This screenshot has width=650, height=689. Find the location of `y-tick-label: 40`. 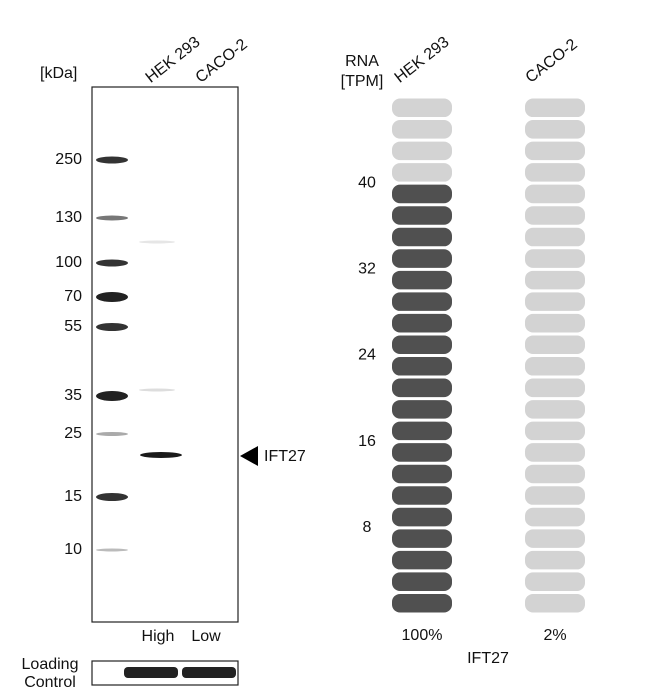

y-tick-label: 40 is located at coordinates (367, 182).